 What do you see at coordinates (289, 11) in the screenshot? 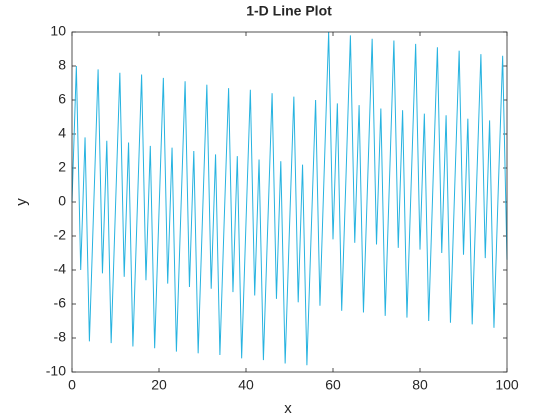
I see `chart-title: 1-D Line Plot` at bounding box center [289, 11].